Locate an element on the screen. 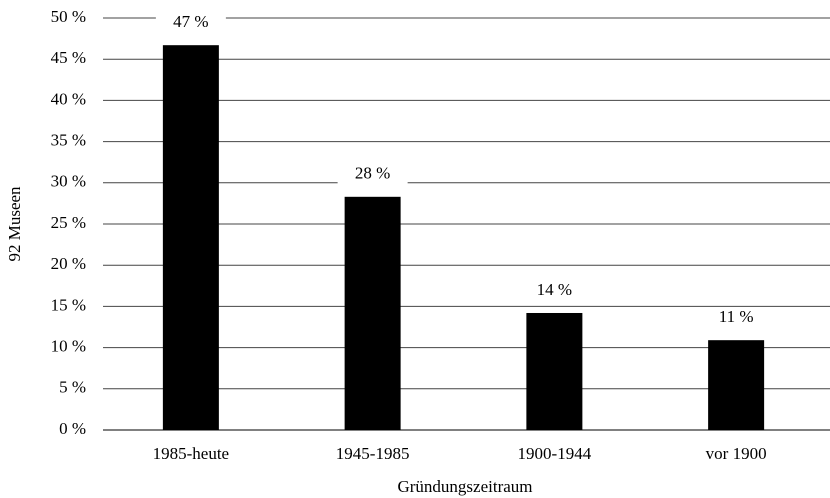 This screenshot has width=830, height=498. y-tick-label: 50 % is located at coordinates (68, 16).